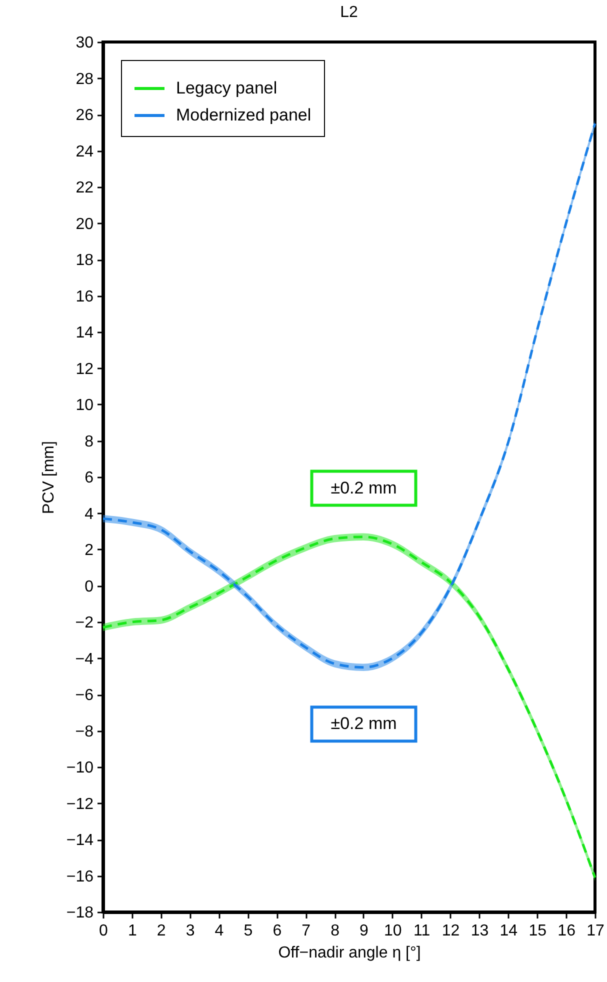 Image resolution: width=607 pixels, height=982 pixels. Describe the element at coordinates (364, 931) in the screenshot. I see `x-tick-label: 9` at that location.